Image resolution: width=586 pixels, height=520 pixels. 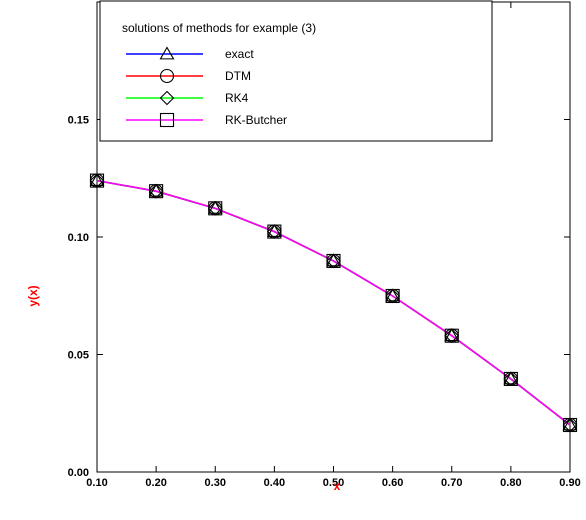 I want to click on x-tick-label: 0.50, so click(x=333, y=483).